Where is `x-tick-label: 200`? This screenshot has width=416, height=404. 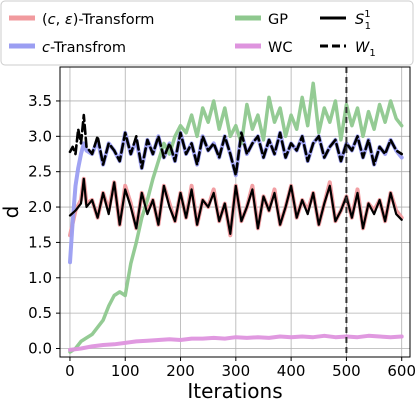 x-tick-label: 200 is located at coordinates (180, 371).